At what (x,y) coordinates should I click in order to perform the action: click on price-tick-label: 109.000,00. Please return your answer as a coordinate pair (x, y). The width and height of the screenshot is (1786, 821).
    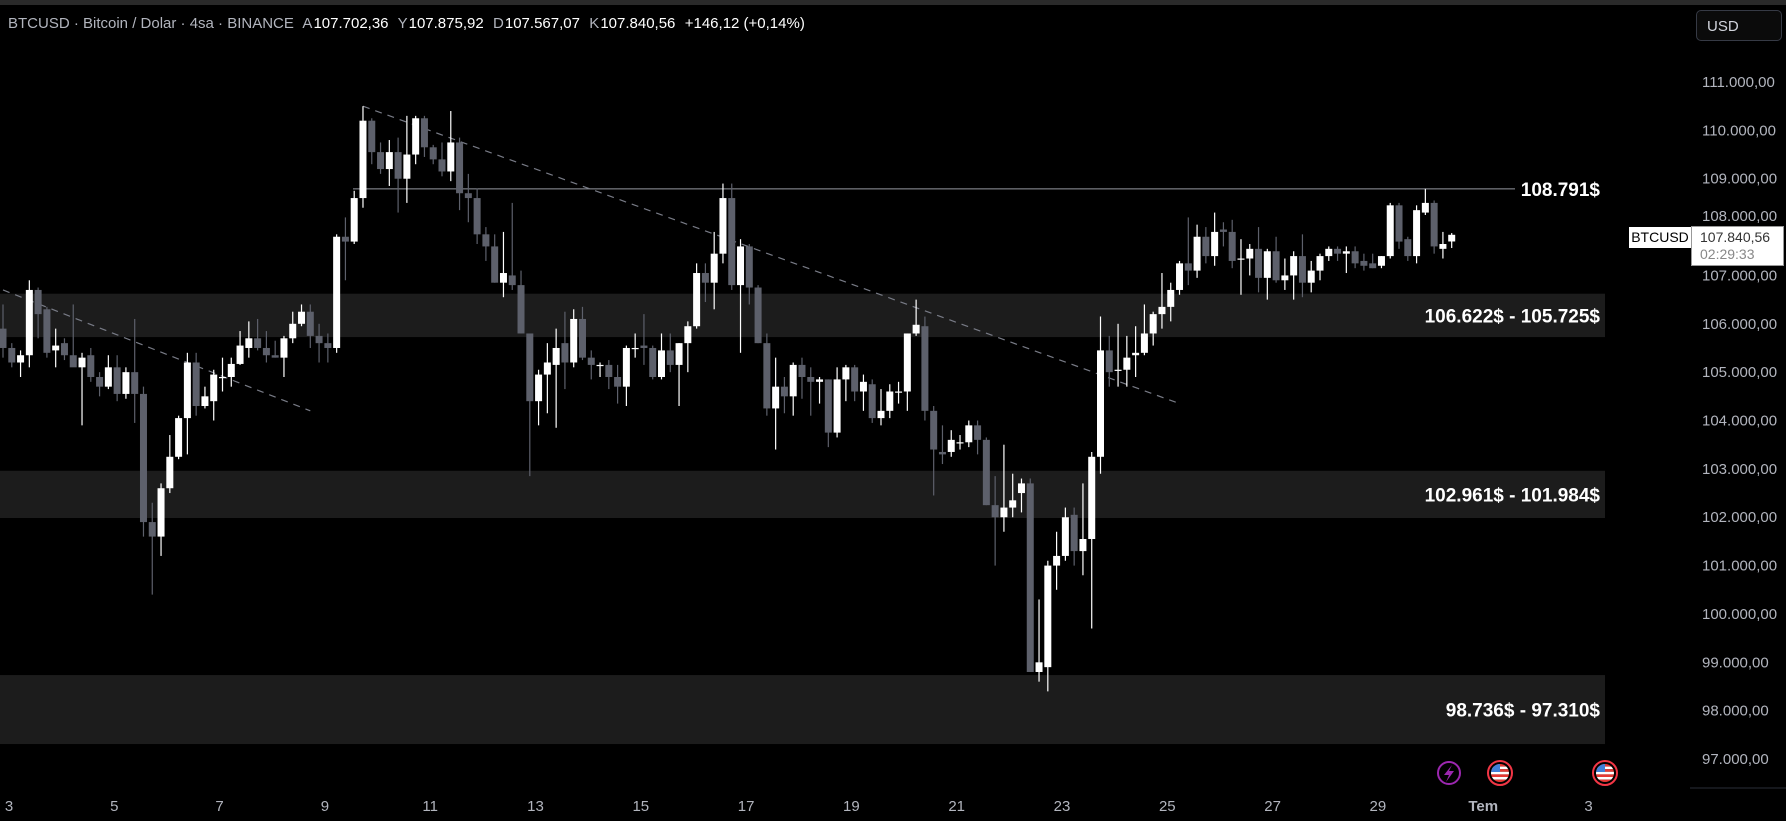
    Looking at the image, I should click on (1739, 179).